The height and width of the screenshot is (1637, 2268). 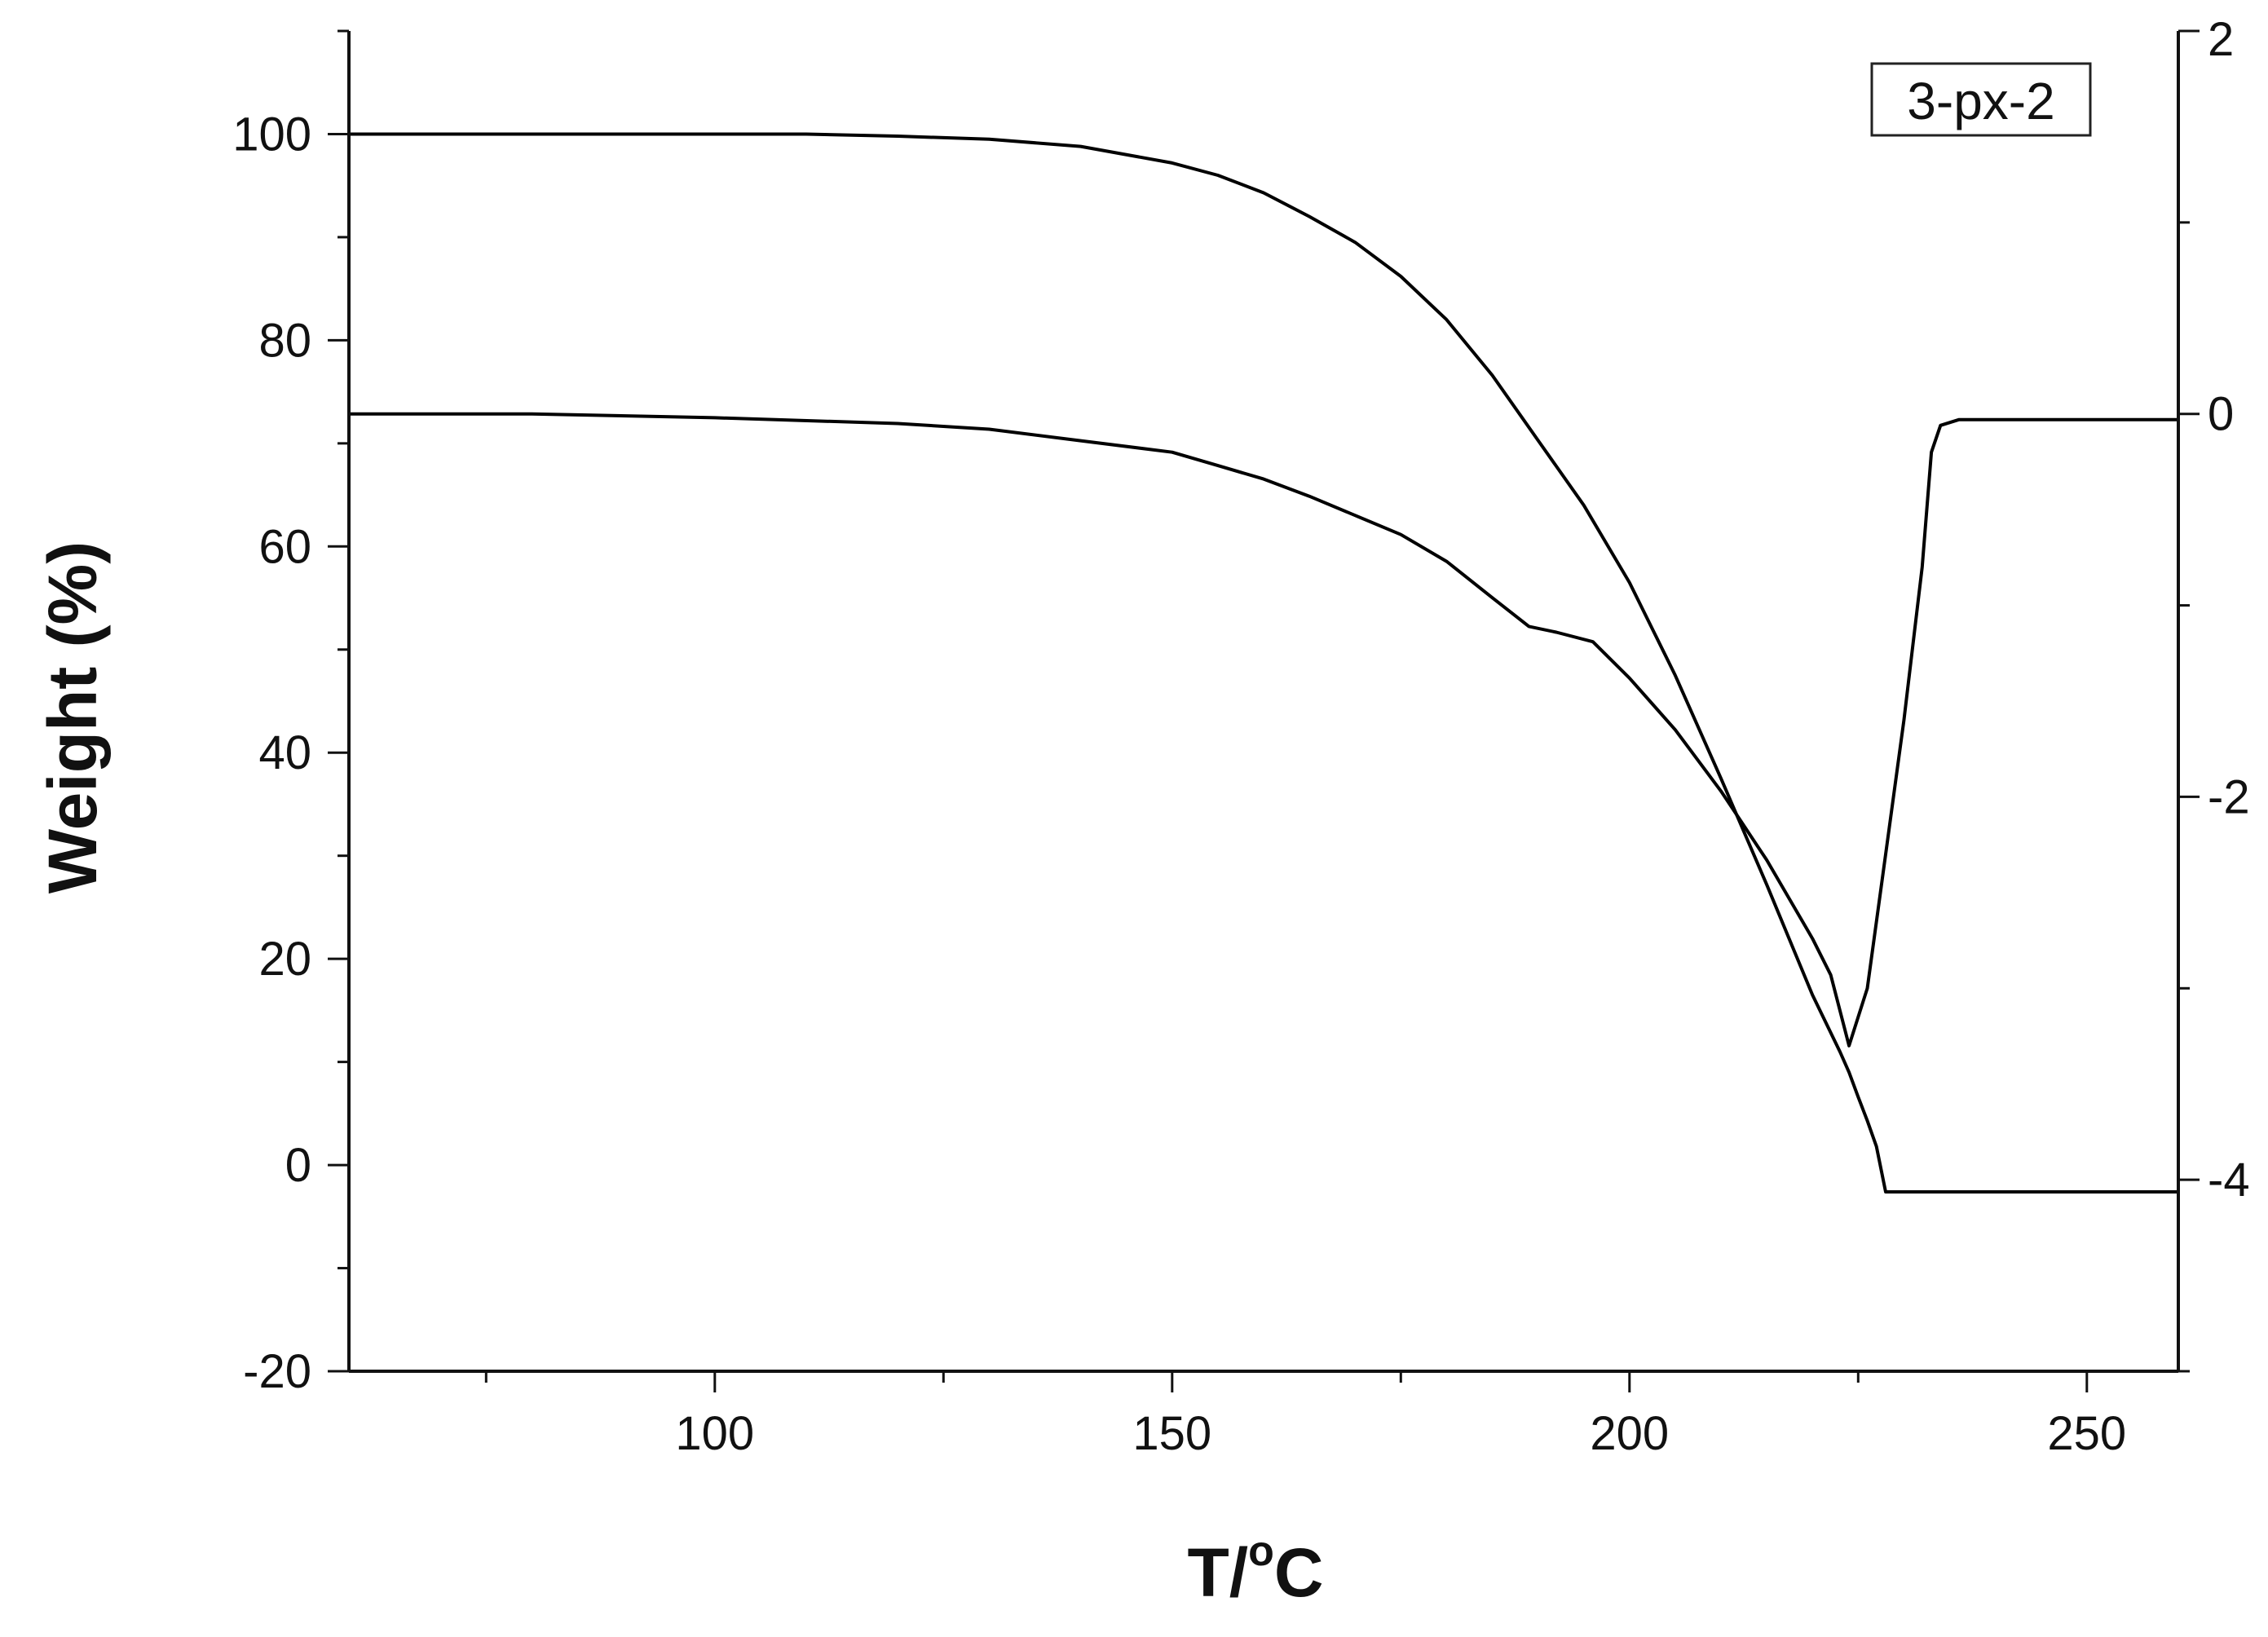 I want to click on x-axis-title-superscript: o, so click(x=1261, y=1552).